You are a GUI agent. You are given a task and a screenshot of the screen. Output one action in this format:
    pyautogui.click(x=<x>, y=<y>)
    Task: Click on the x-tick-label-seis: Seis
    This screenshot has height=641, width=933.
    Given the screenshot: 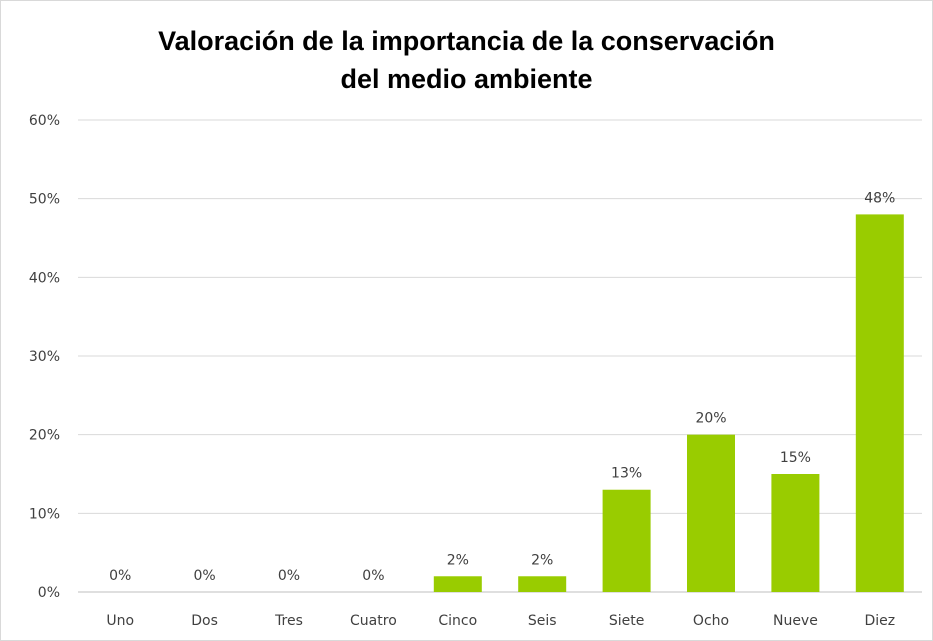 What is the action you would take?
    pyautogui.click(x=542, y=621)
    